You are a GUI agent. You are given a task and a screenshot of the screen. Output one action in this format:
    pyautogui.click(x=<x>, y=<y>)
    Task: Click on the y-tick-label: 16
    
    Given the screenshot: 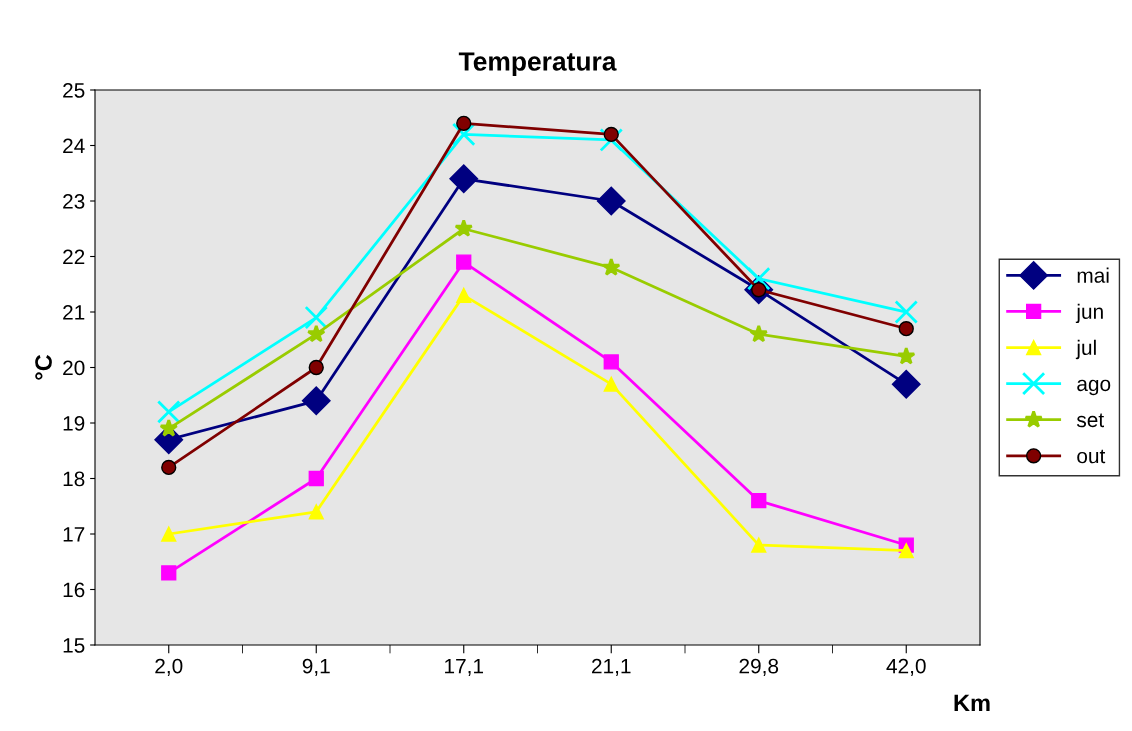 What is the action you would take?
    pyautogui.click(x=74, y=590)
    